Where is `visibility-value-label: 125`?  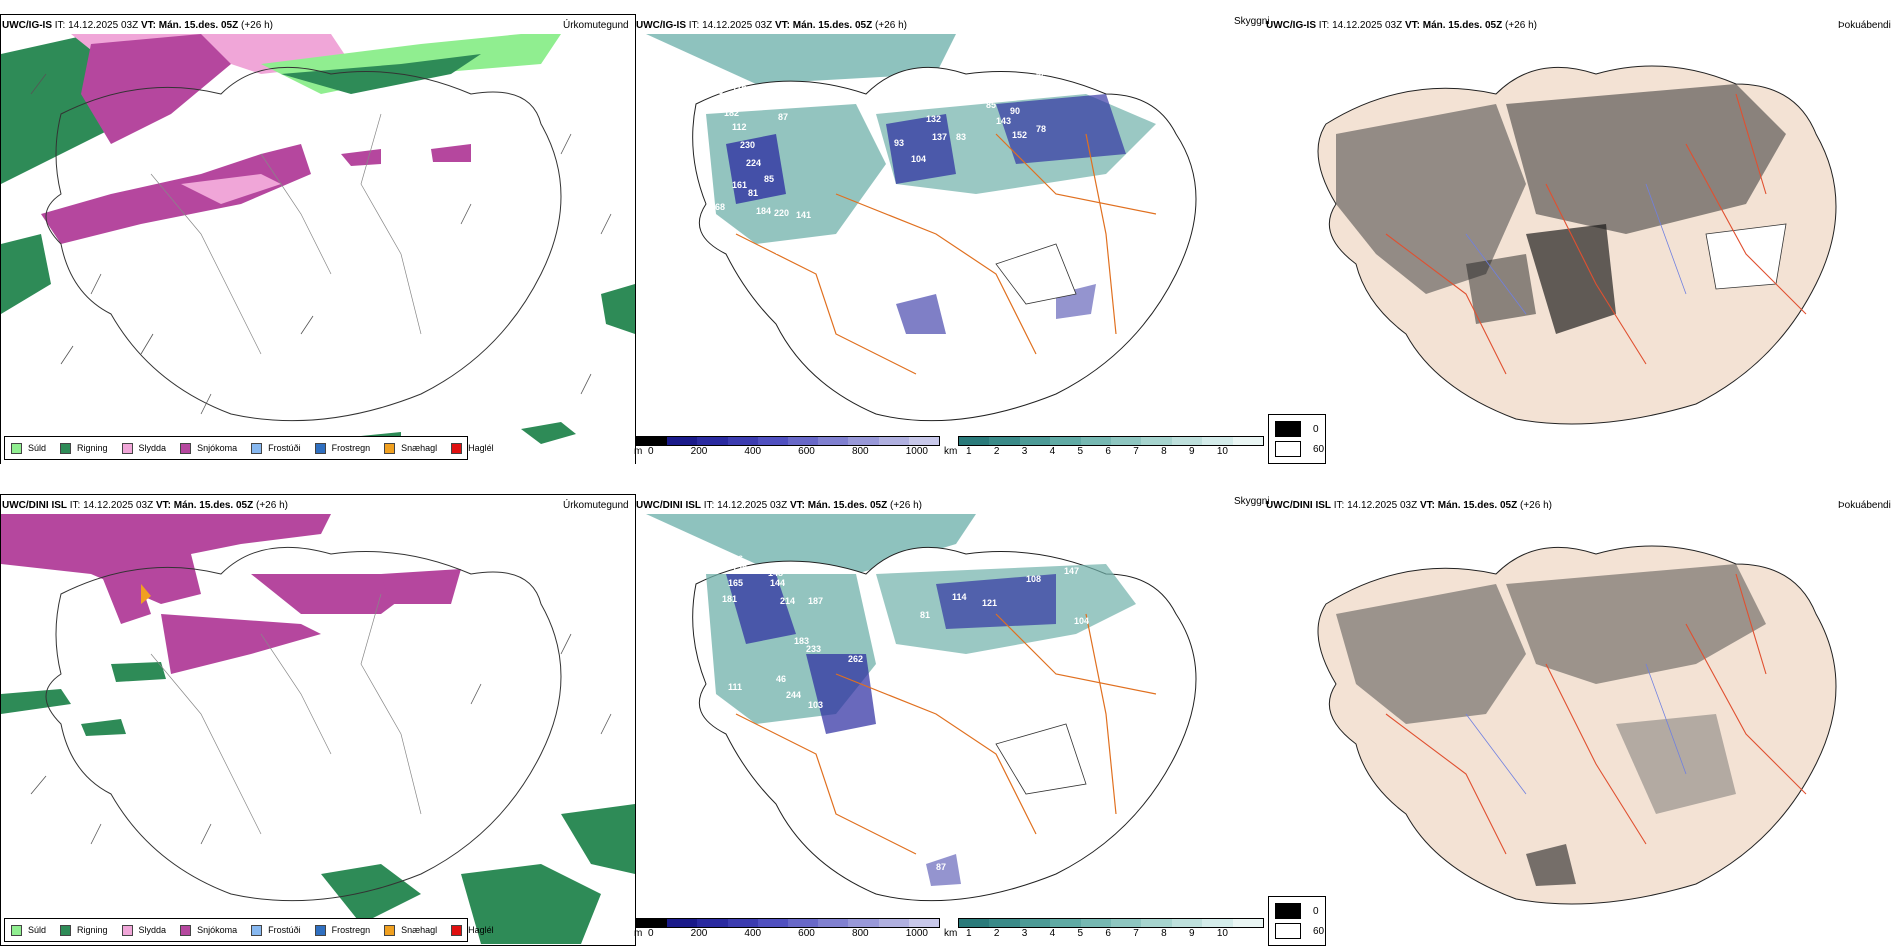 visibility-value-label: 125 is located at coordinates (739, 569).